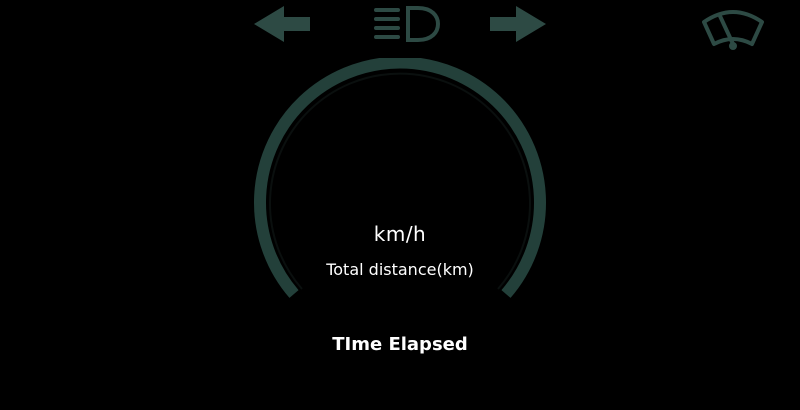  I want to click on time-elapsed-label: TIme Elapsed, so click(400, 344).